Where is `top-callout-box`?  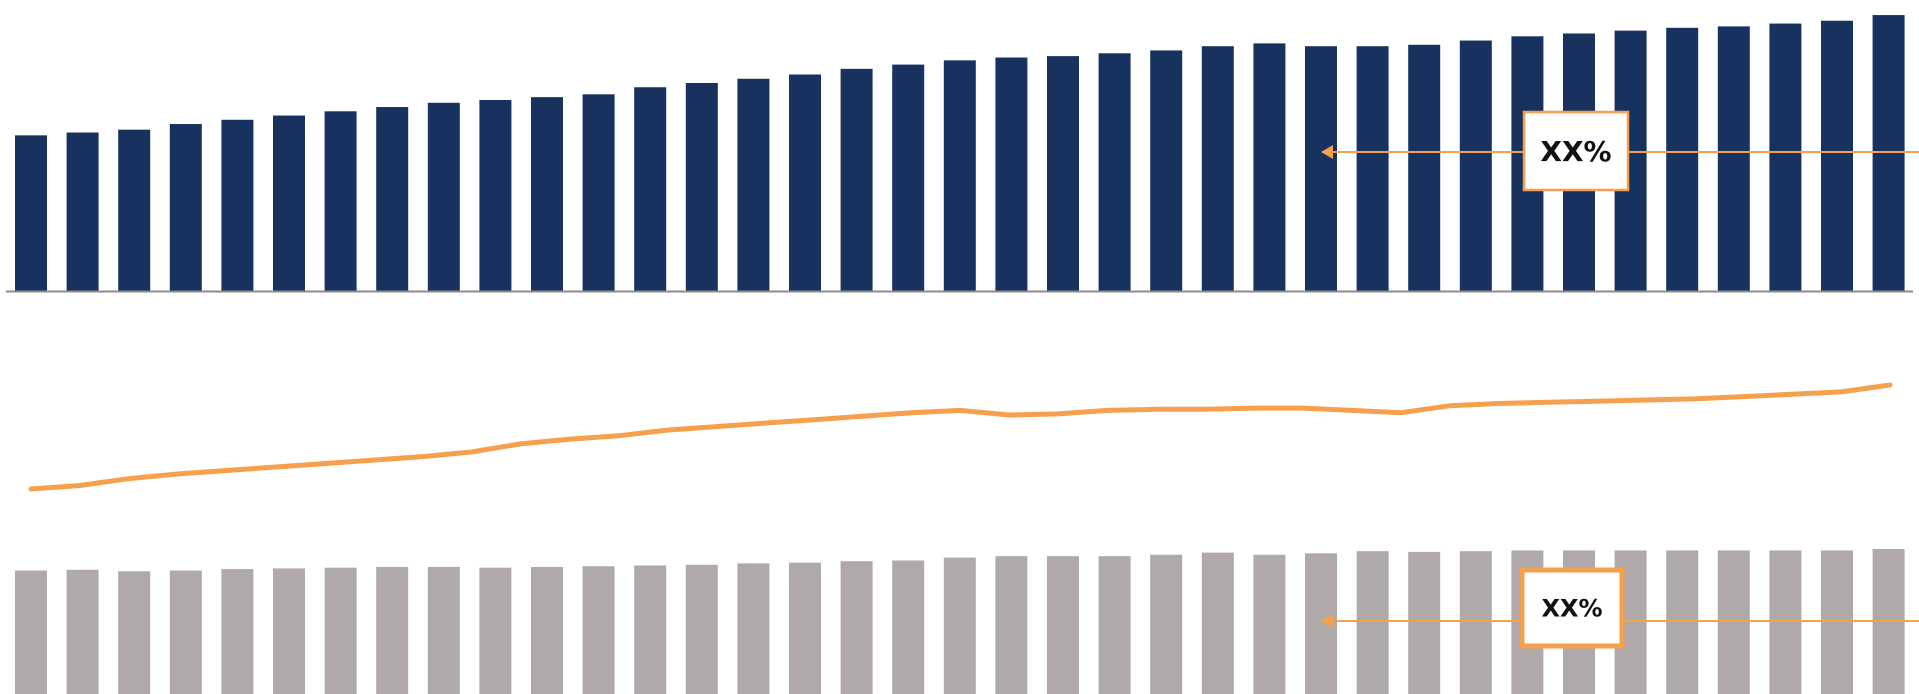 top-callout-box is located at coordinates (1576, 151).